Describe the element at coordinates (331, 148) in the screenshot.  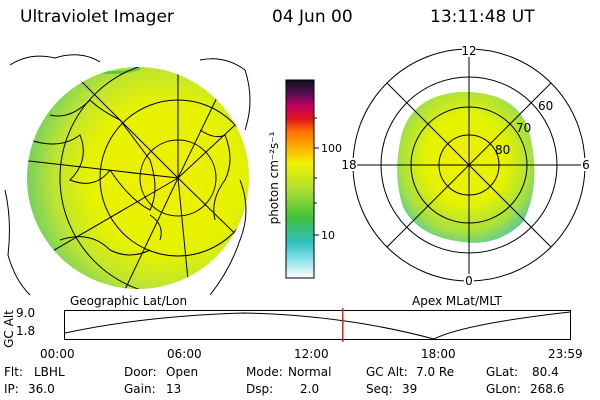
I see `colorbar-tick-100: 100` at that location.